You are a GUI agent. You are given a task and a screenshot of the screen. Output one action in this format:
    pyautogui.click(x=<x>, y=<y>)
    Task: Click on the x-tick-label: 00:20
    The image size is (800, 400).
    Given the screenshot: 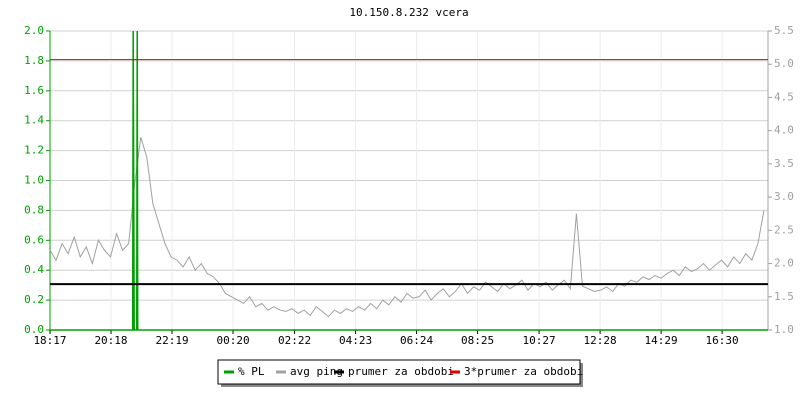 What is the action you would take?
    pyautogui.click(x=232, y=340)
    